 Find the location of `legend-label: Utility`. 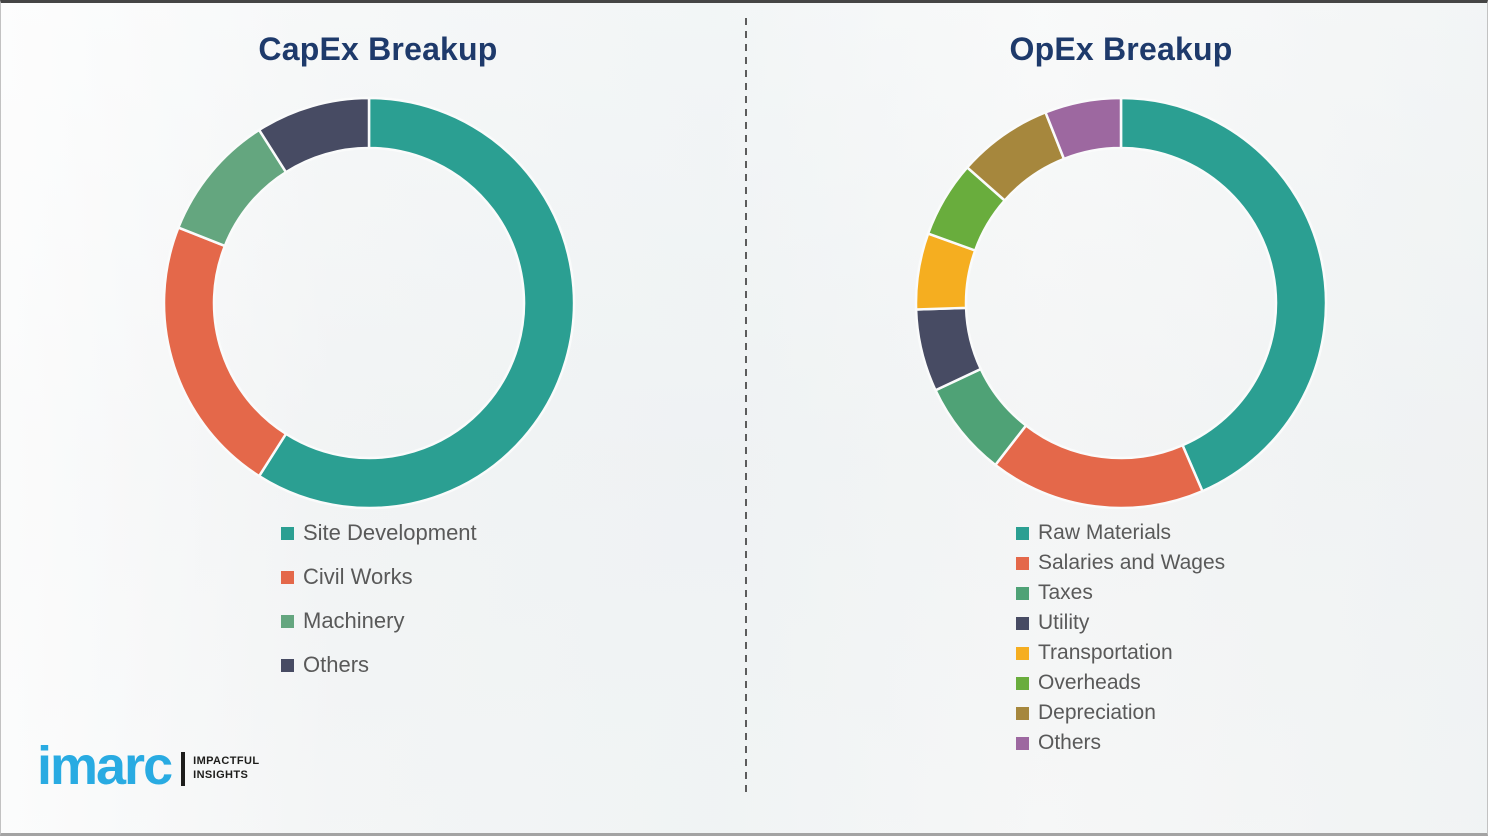

legend-label: Utility is located at coordinates (1064, 622).